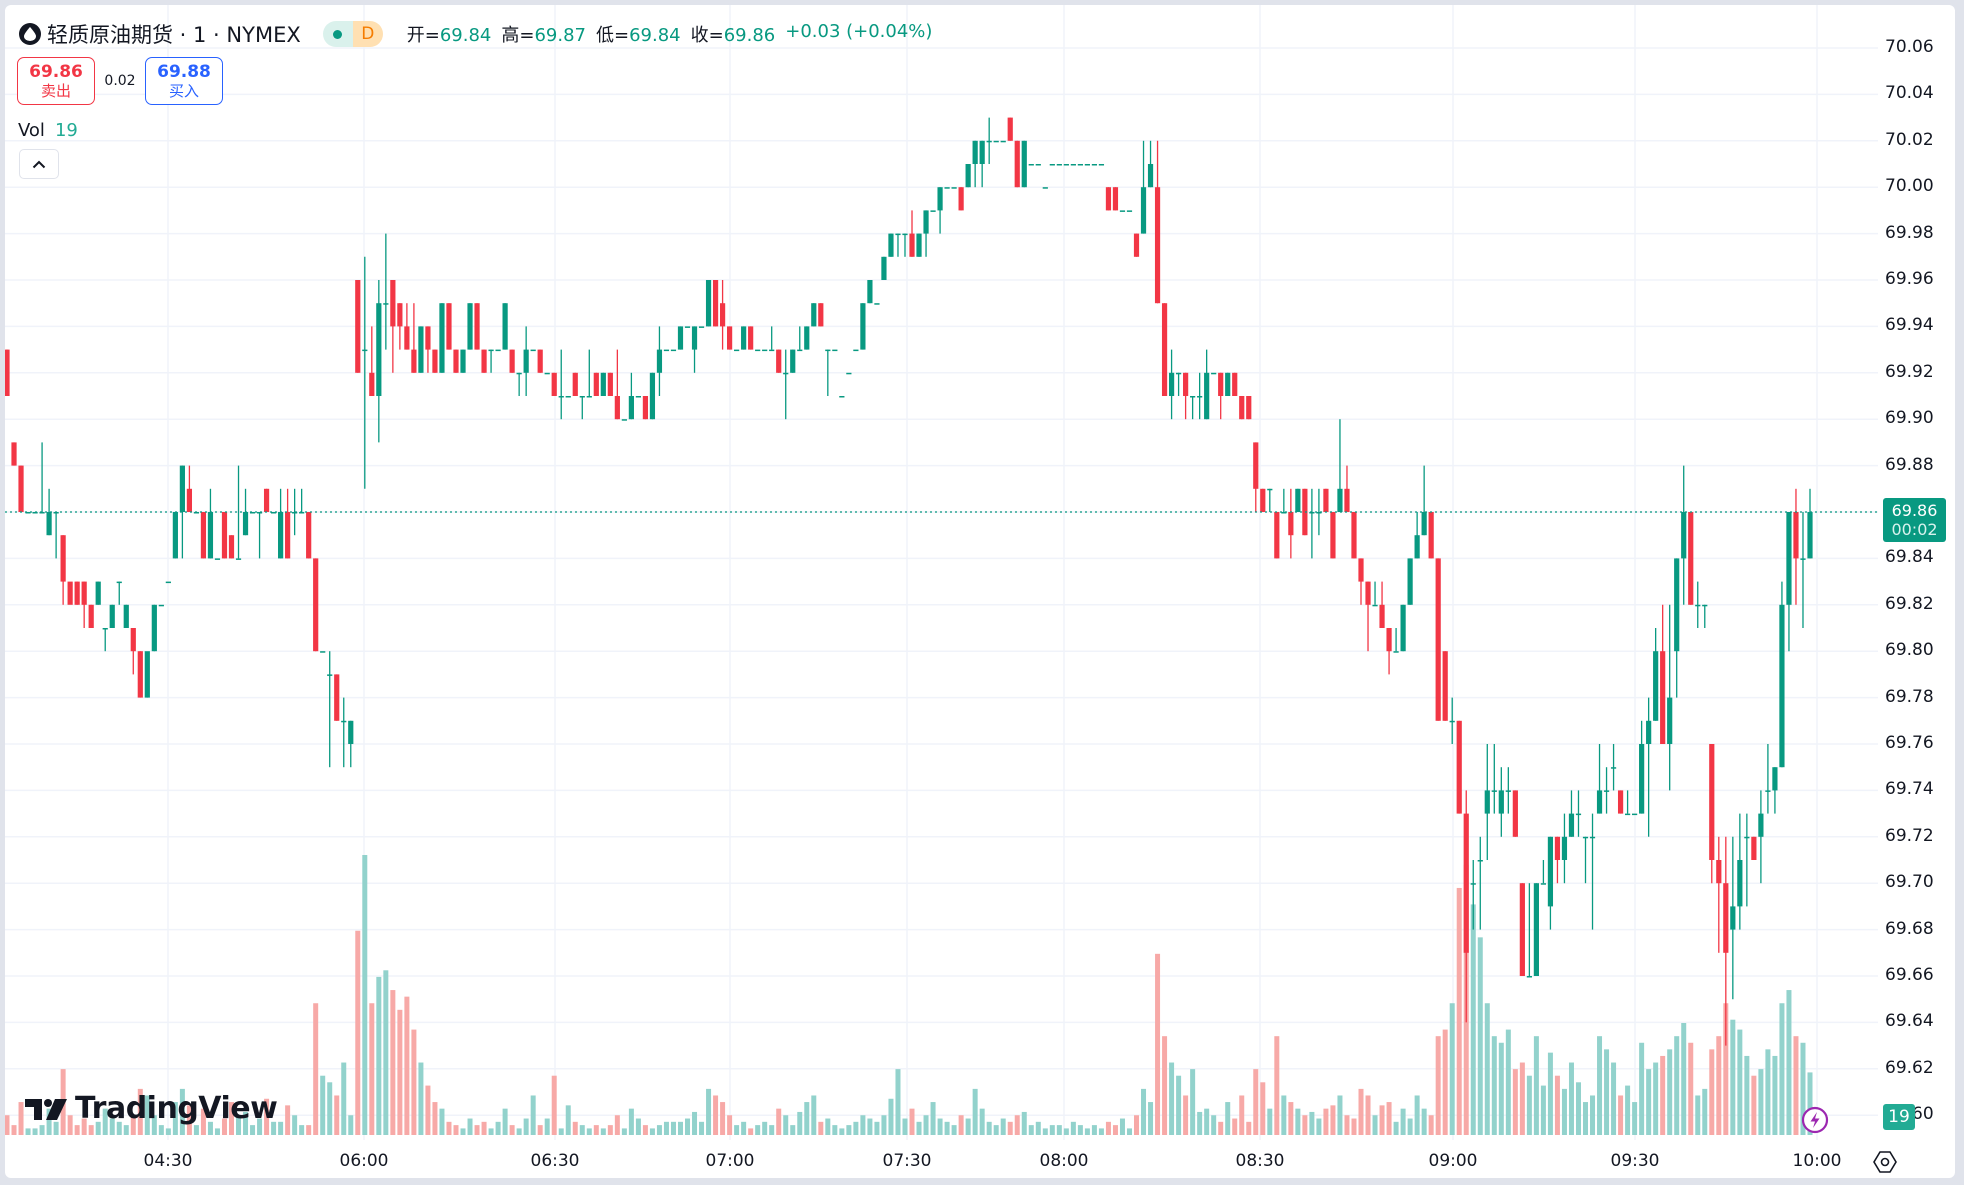 Image resolution: width=1964 pixels, height=1185 pixels. What do you see at coordinates (1909, 232) in the screenshot?
I see `price-tick-label: 69.98` at bounding box center [1909, 232].